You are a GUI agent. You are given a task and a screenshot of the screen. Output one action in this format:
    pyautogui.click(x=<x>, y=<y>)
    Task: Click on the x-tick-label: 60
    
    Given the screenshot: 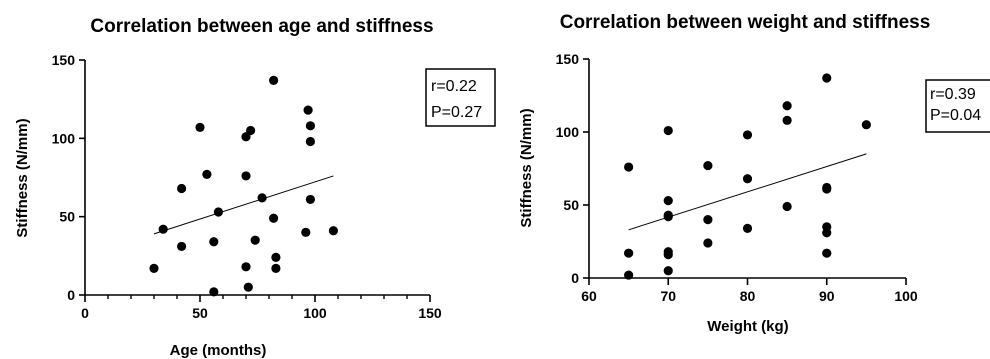 What is the action you would take?
    pyautogui.click(x=589, y=296)
    